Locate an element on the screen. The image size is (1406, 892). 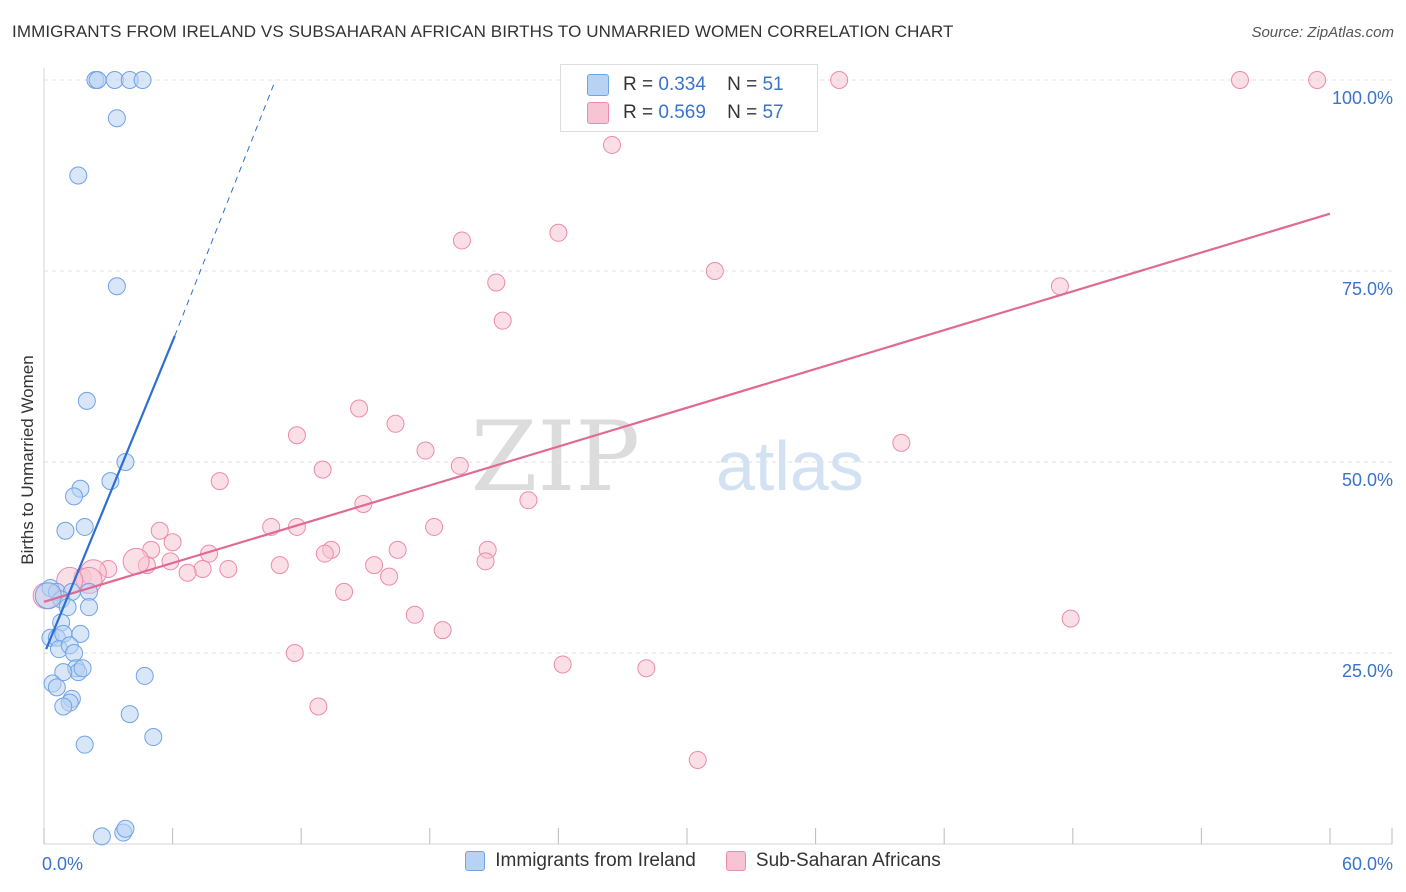
legend-item-subsaharan: Sub-Saharan Africans is located at coordinates (833, 861).